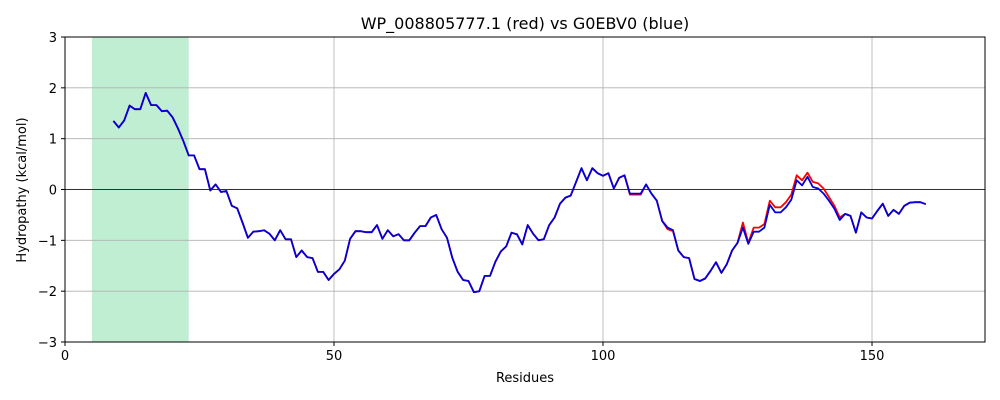  Describe the element at coordinates (525, 378) in the screenshot. I see `x-axis-label: Residues` at that location.